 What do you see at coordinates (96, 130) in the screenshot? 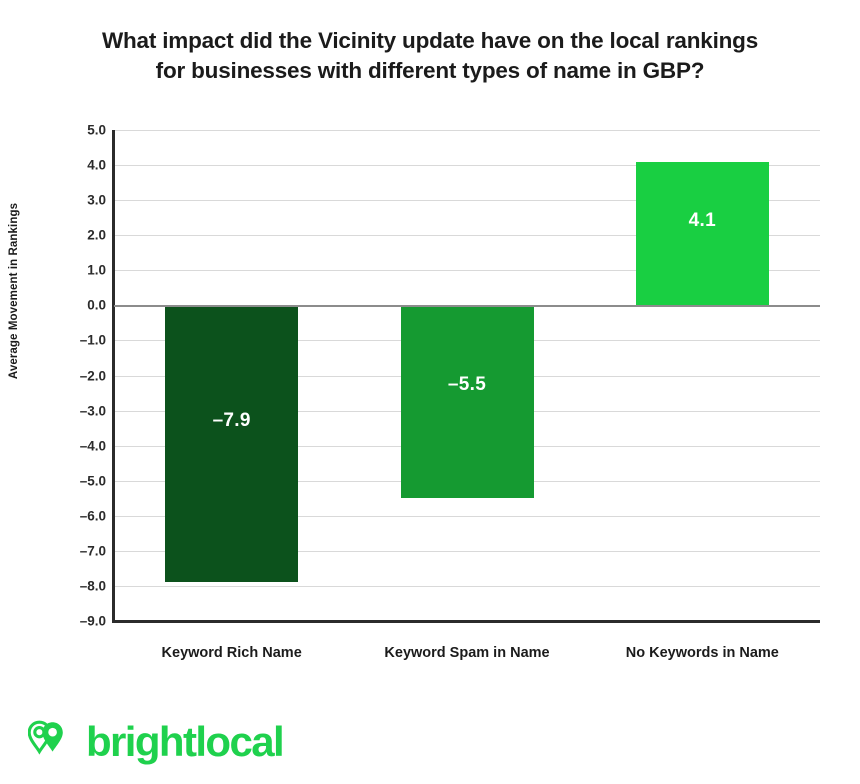
I see `y-axis-tick-label: 5.0` at bounding box center [96, 130].